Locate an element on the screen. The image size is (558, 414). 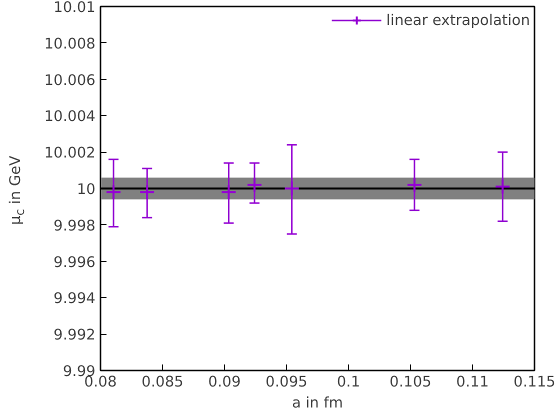
y-tick-label: 10 is located at coordinates (86, 189).